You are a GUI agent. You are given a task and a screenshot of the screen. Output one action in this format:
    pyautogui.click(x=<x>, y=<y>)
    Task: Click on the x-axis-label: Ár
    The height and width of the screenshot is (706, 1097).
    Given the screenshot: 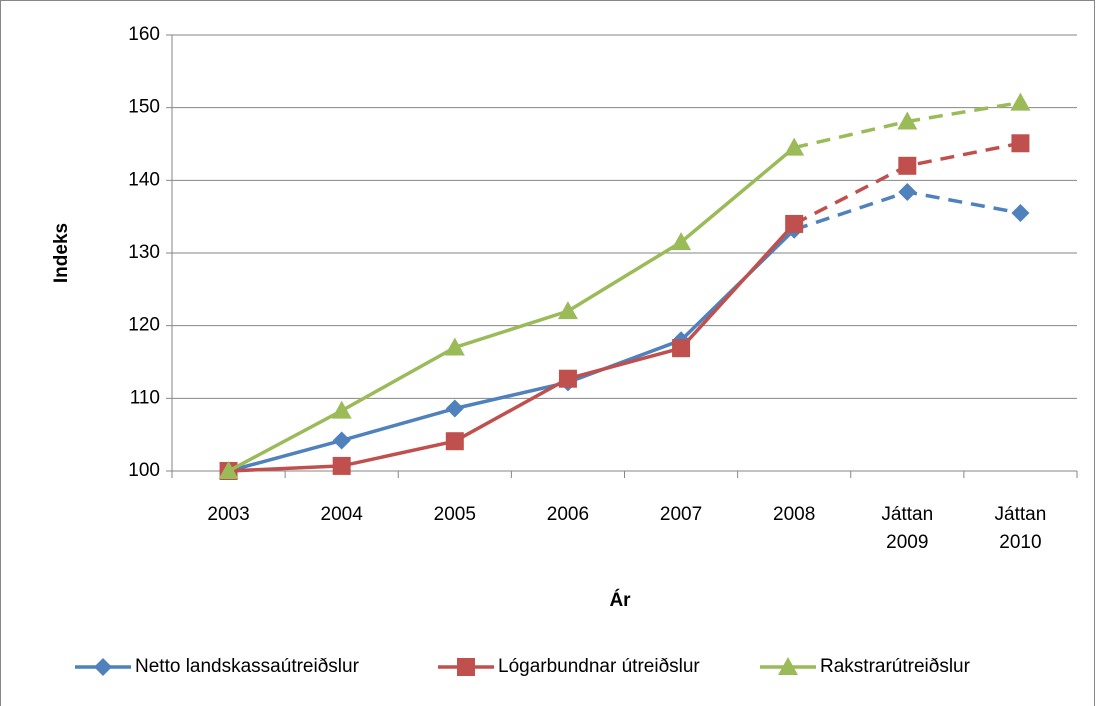 What is the action you would take?
    pyautogui.click(x=620, y=600)
    